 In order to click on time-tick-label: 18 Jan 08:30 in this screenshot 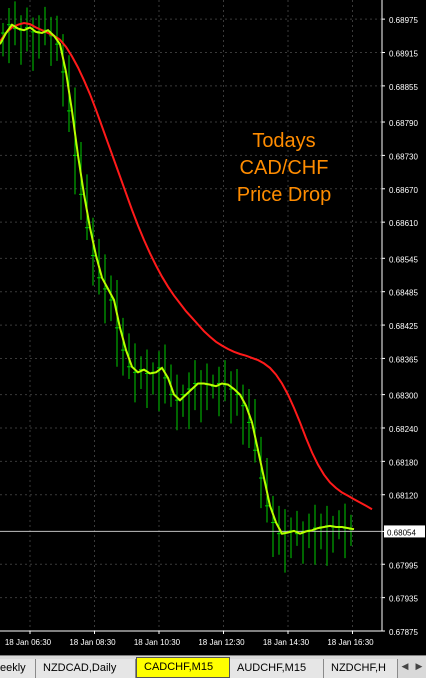, I will do `click(92, 642)`.